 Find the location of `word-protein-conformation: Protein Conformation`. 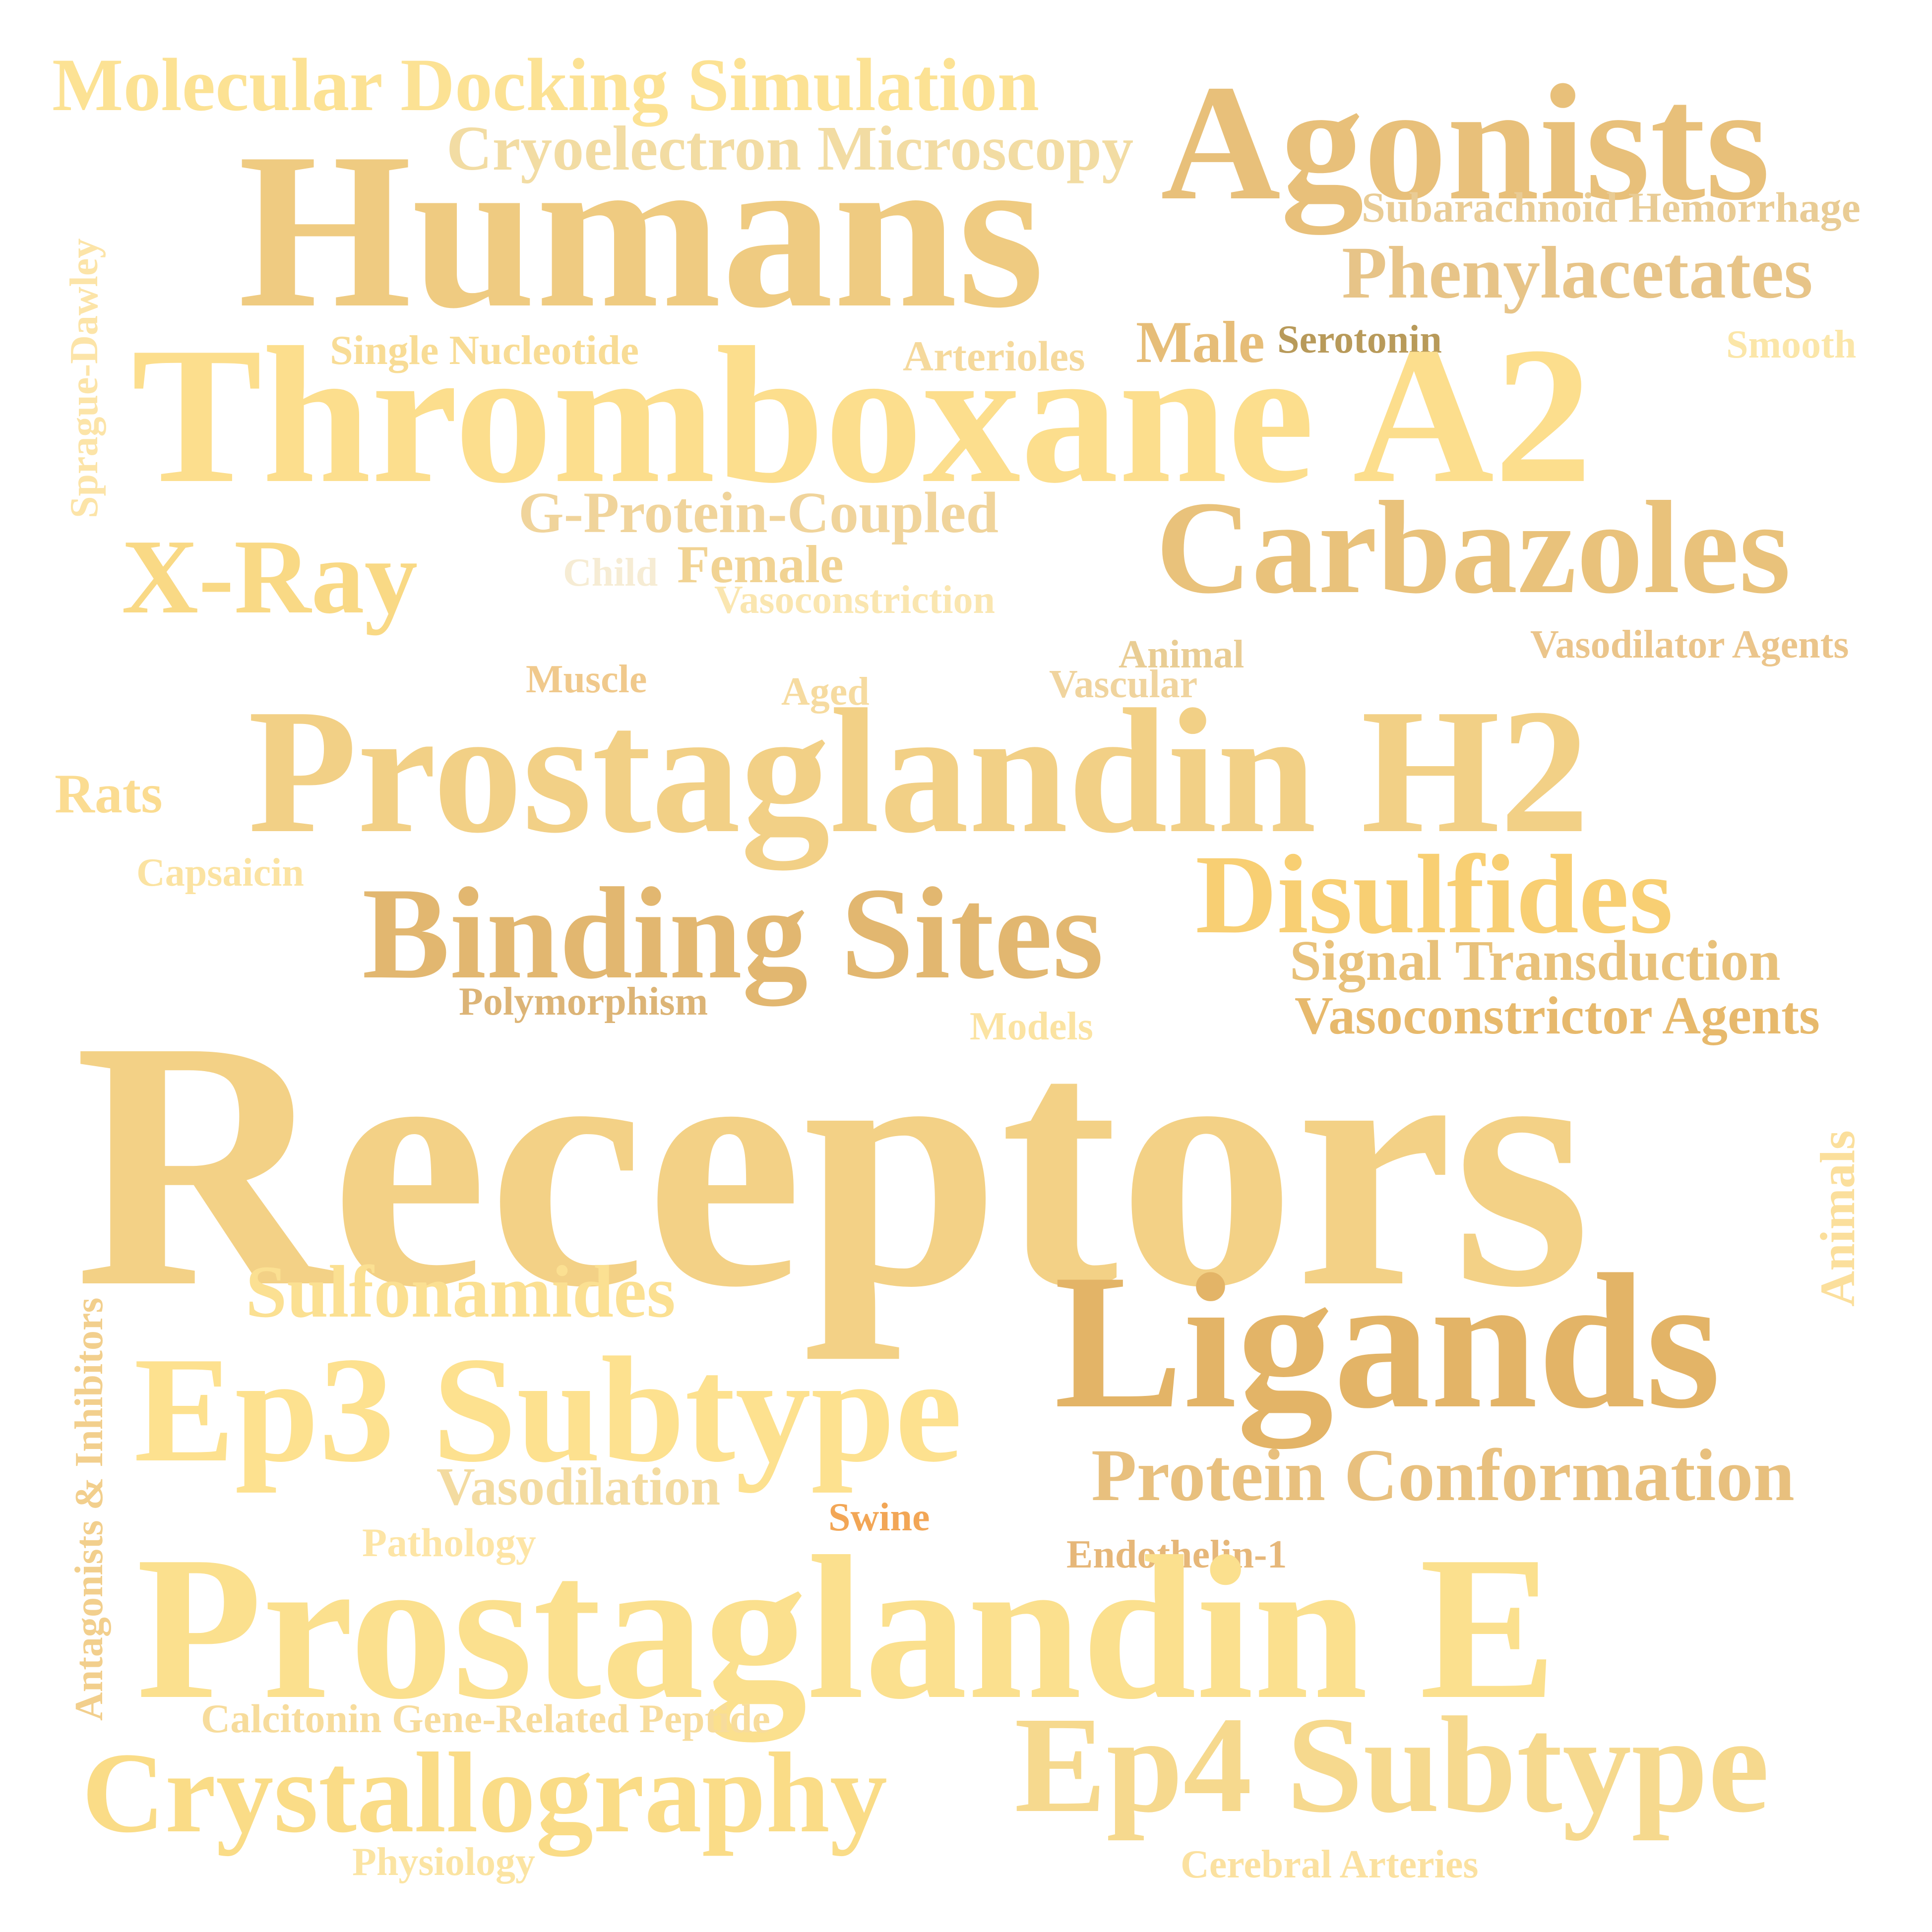

word-protein-conformation: Protein Conformation is located at coordinates (1443, 1475).